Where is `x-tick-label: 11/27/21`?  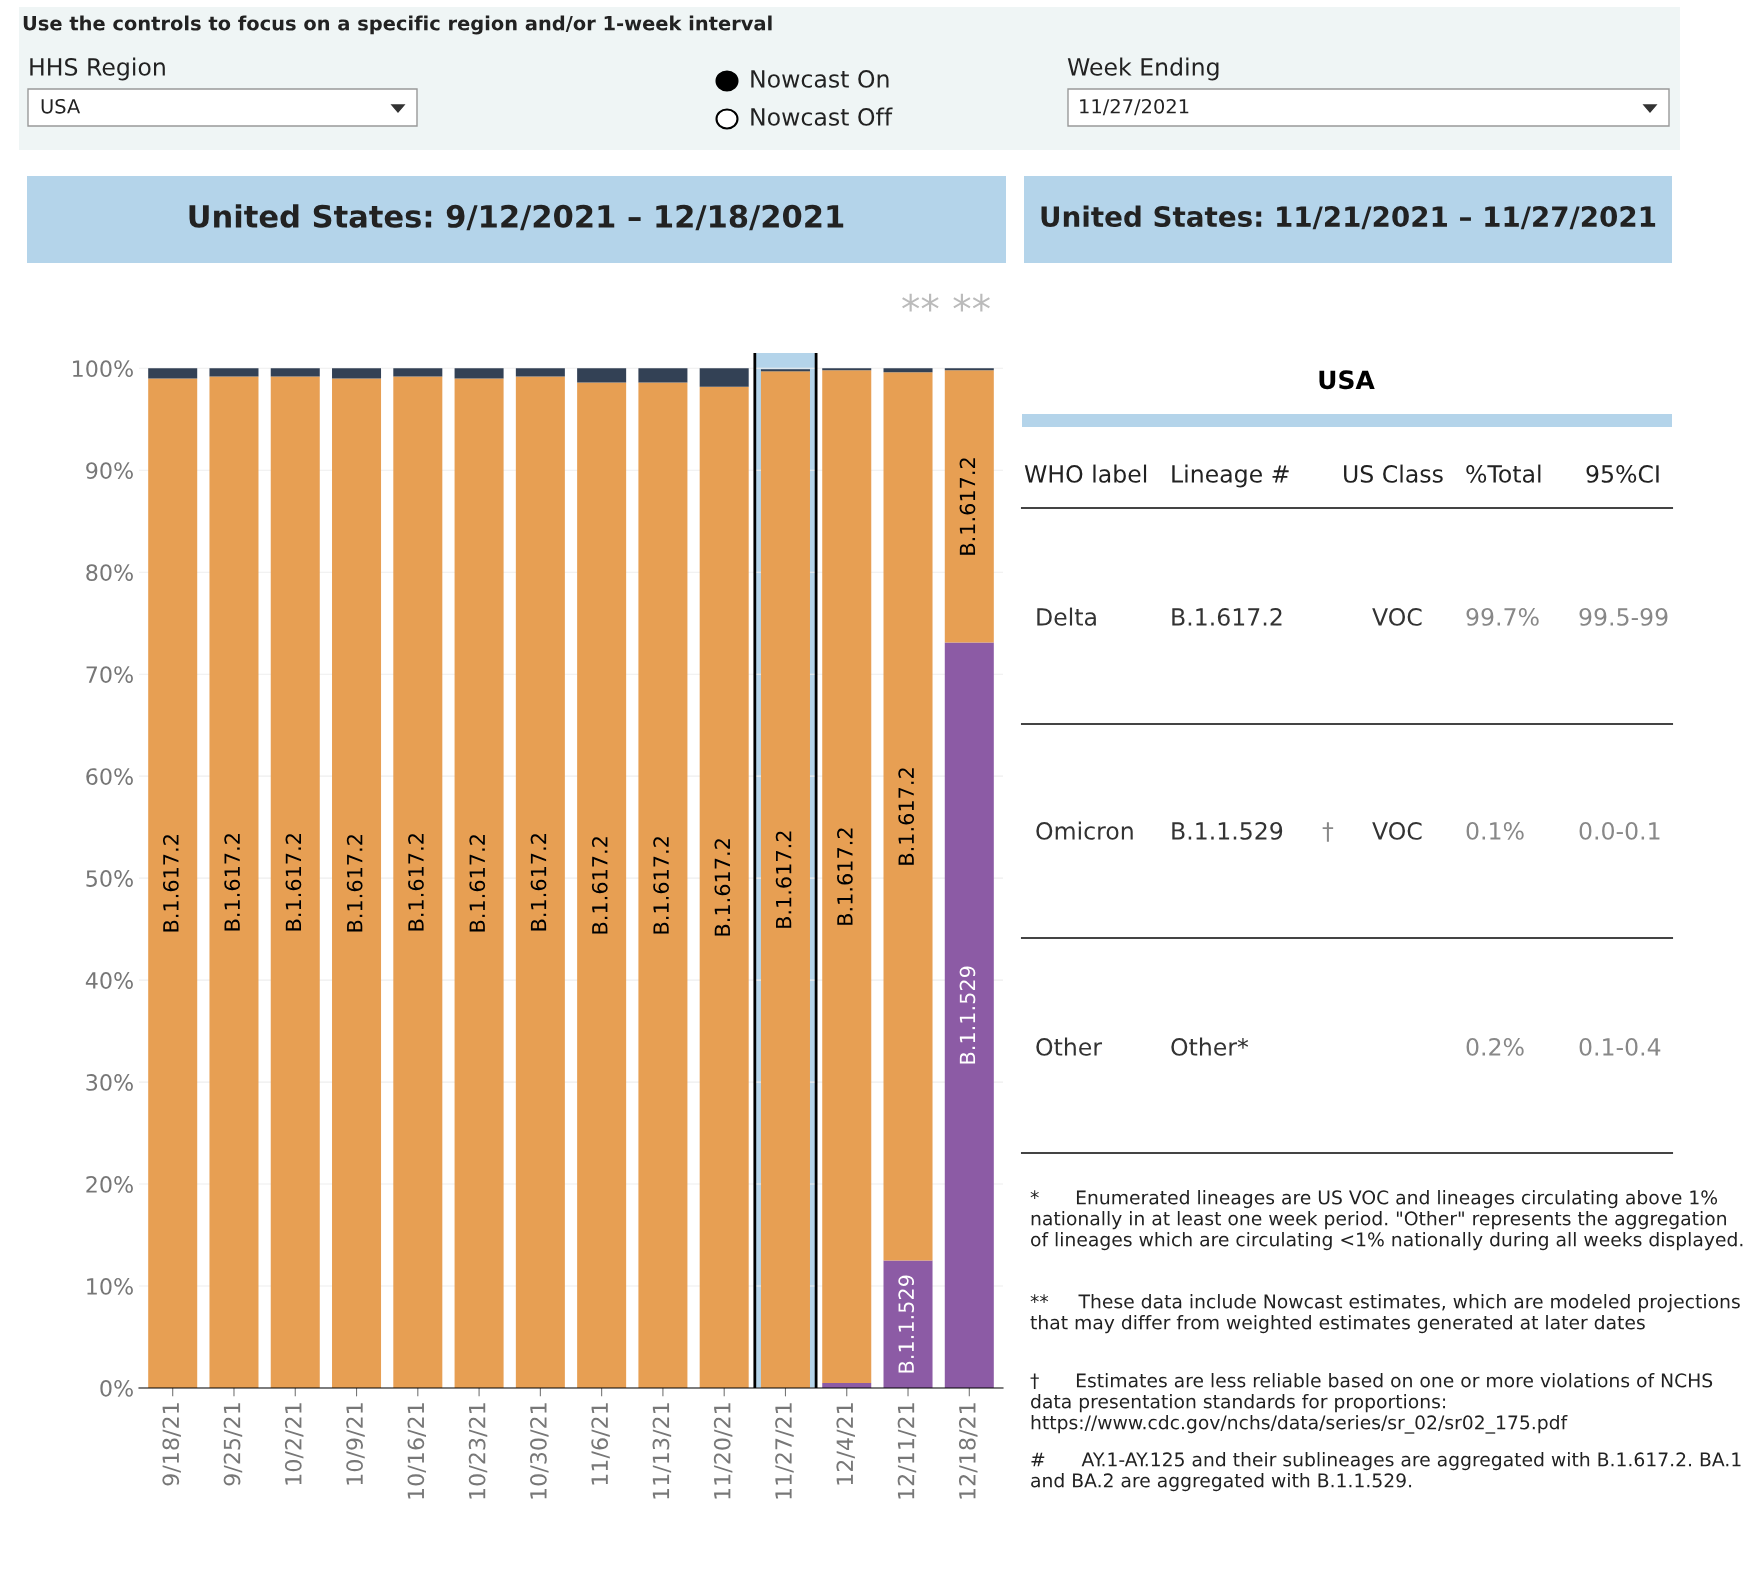 x-tick-label: 11/27/21 is located at coordinates (784, 1451).